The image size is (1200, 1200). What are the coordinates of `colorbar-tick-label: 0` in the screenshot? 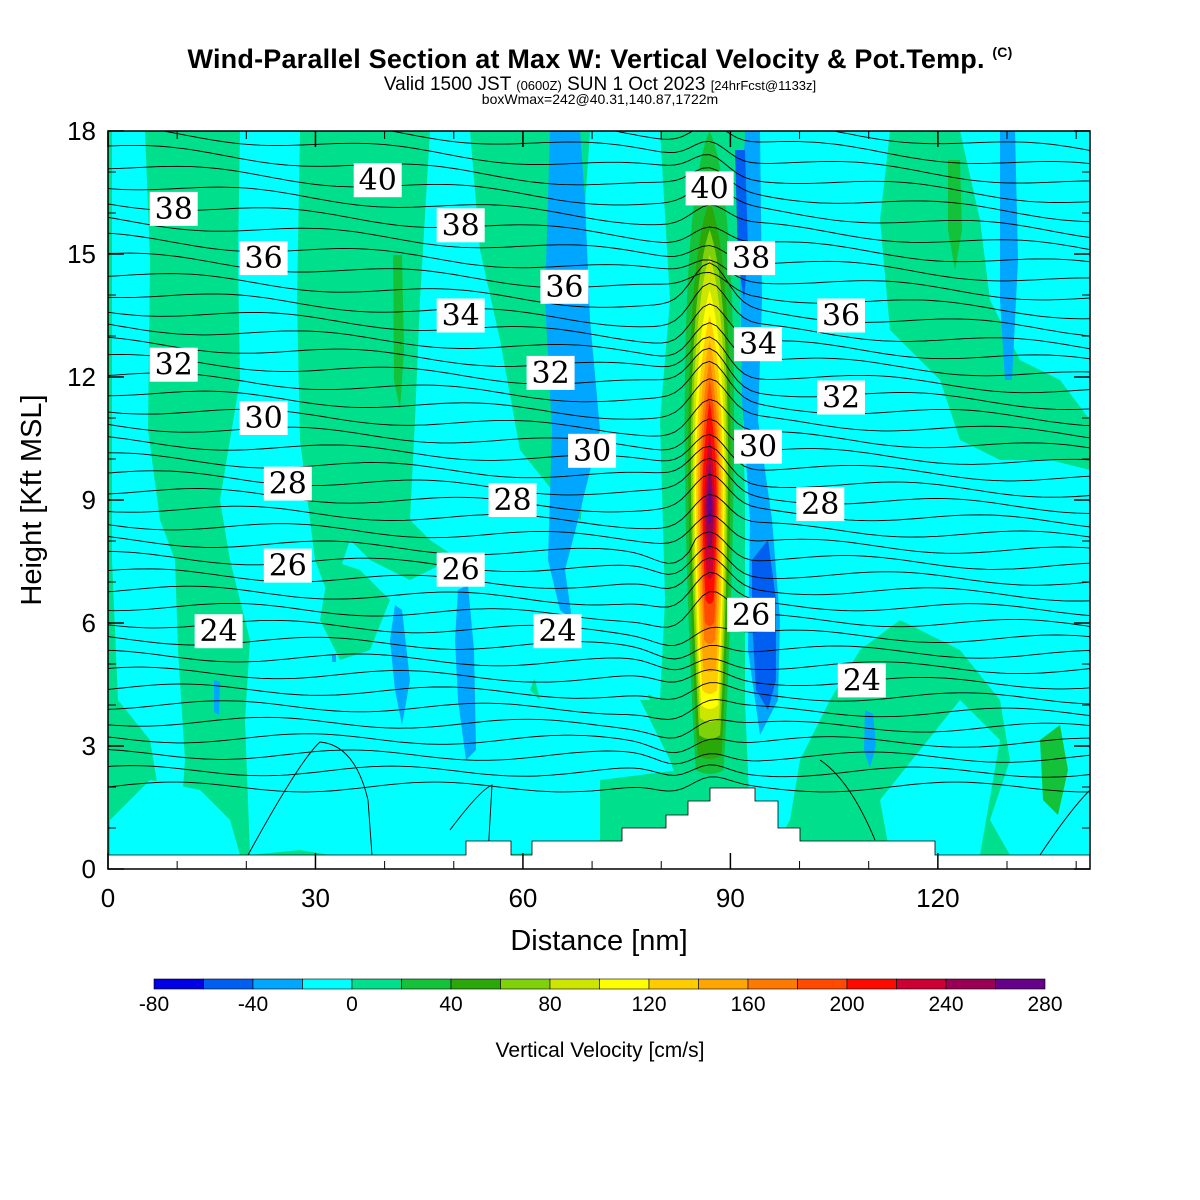 It's located at (352, 1004).